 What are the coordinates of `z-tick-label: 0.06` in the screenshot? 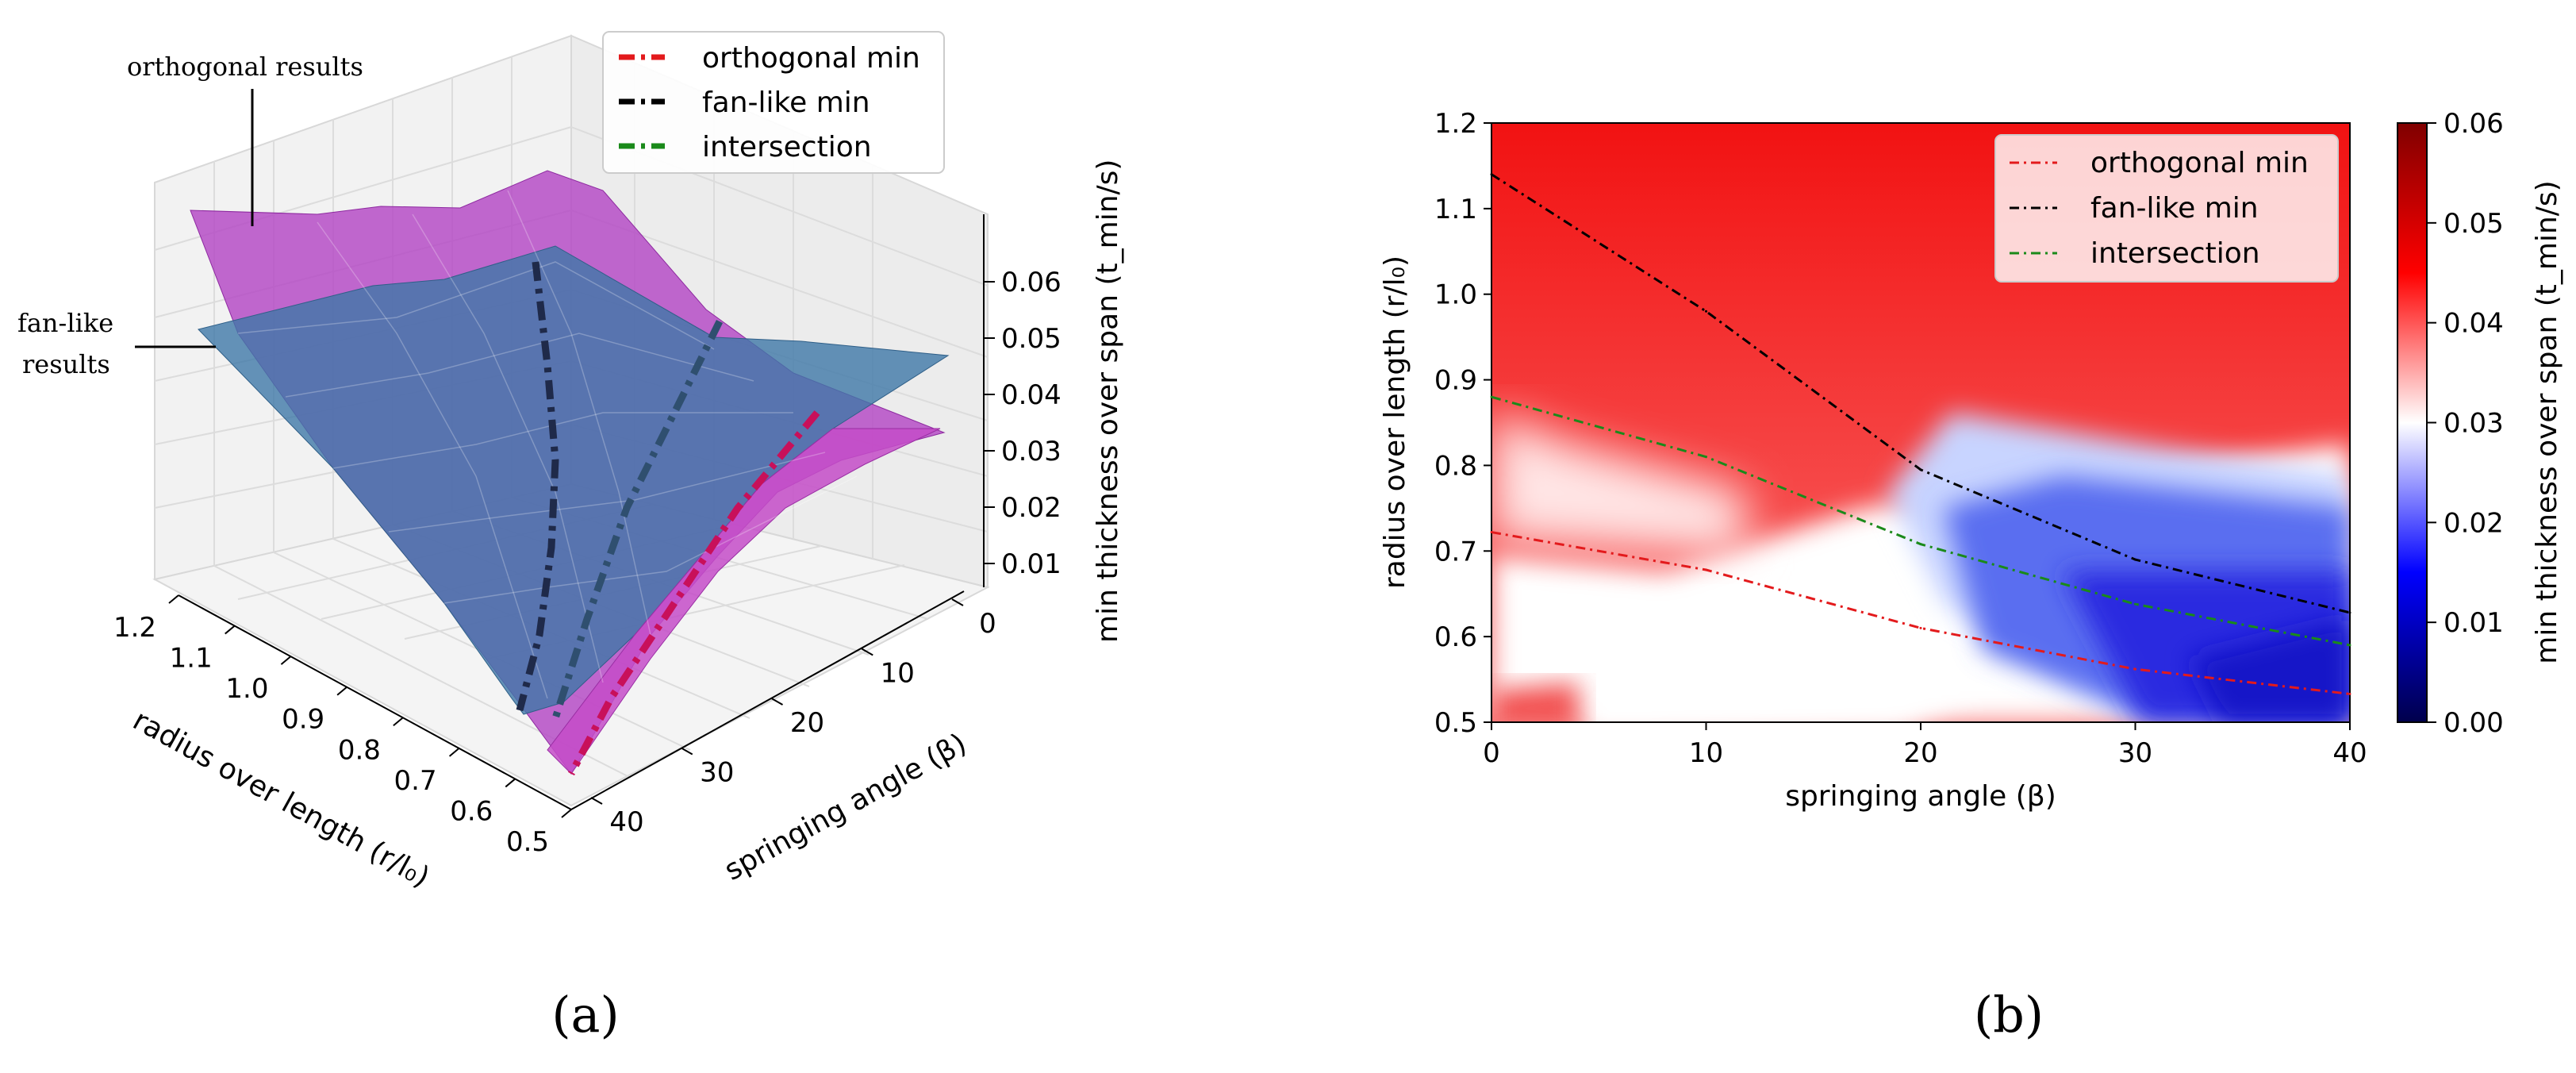 It's located at (1031, 282).